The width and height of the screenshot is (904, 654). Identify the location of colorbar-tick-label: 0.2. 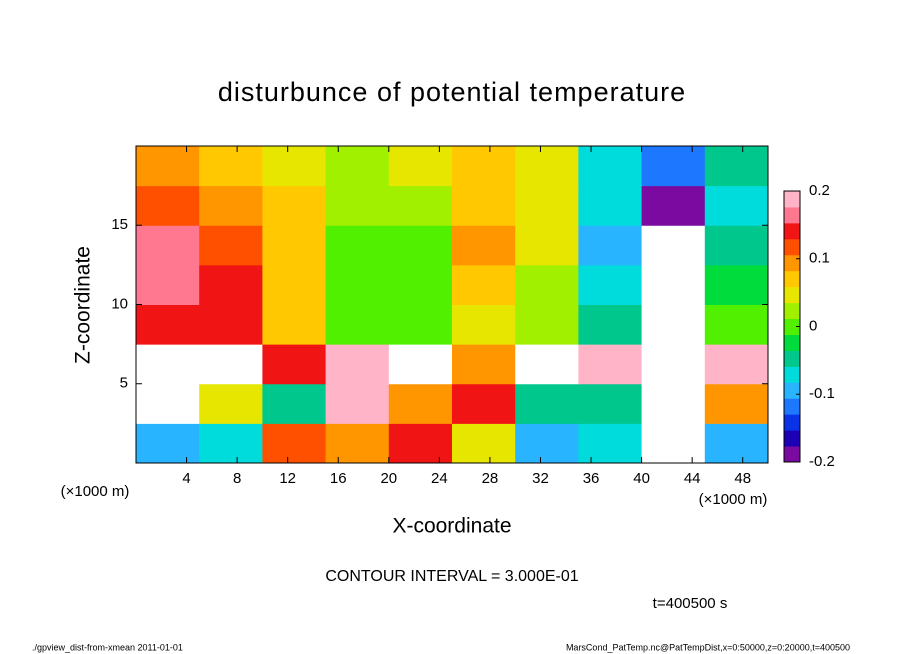
(819, 190).